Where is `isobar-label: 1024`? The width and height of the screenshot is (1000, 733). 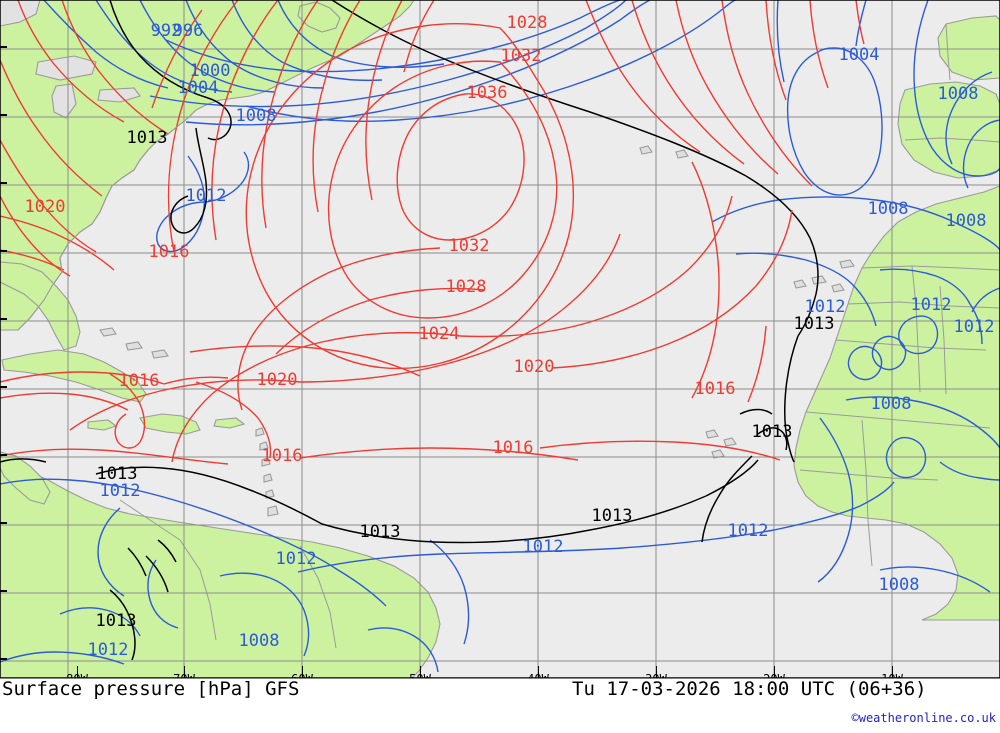
isobar-label: 1024 is located at coordinates (439, 334).